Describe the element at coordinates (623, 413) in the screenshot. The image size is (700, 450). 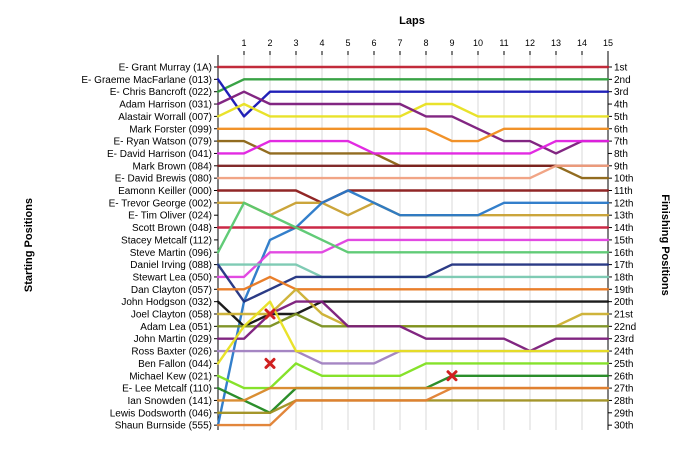
I see `finishing-label: 29th` at that location.